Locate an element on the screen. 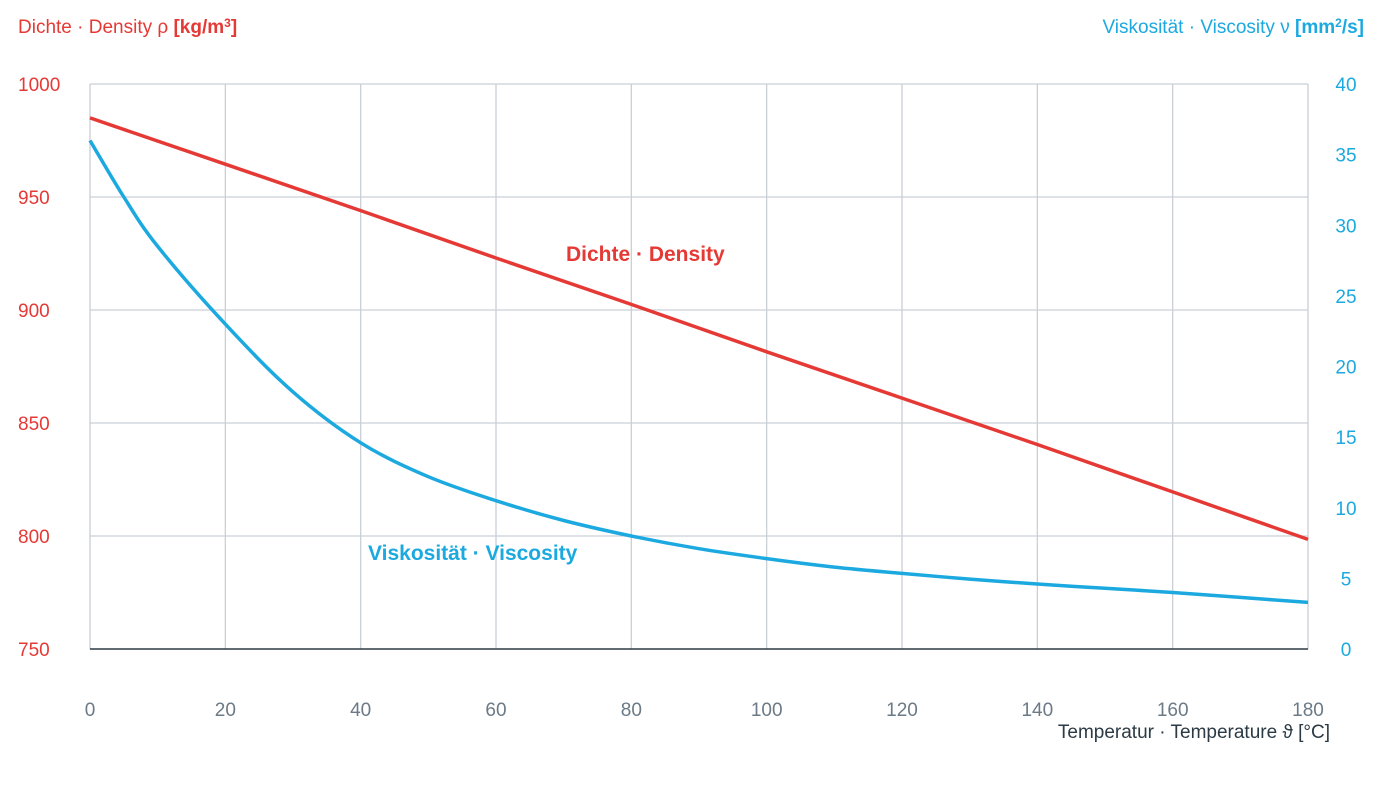 This screenshot has width=1382, height=785. y-right-tick-label: 5 is located at coordinates (1346, 579).